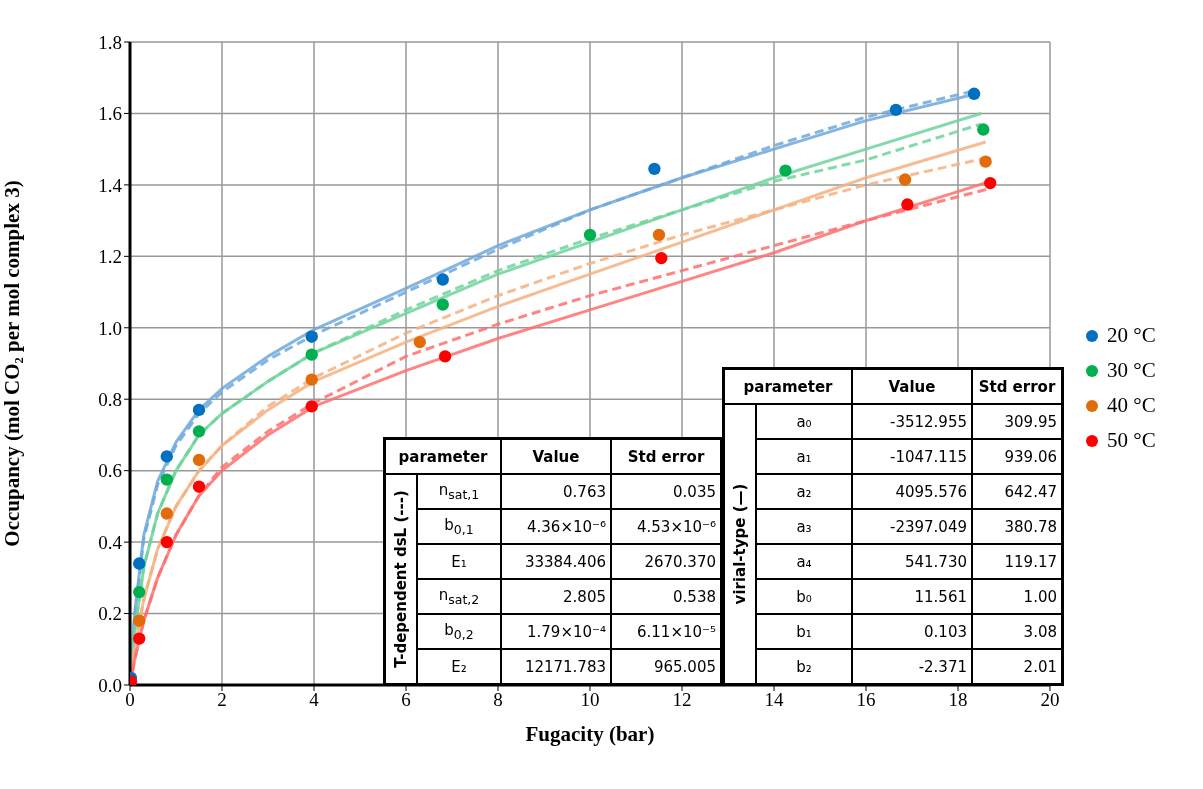 This screenshot has width=1203, height=789. What do you see at coordinates (406, 700) in the screenshot?
I see `x-tick-label: 6` at bounding box center [406, 700].